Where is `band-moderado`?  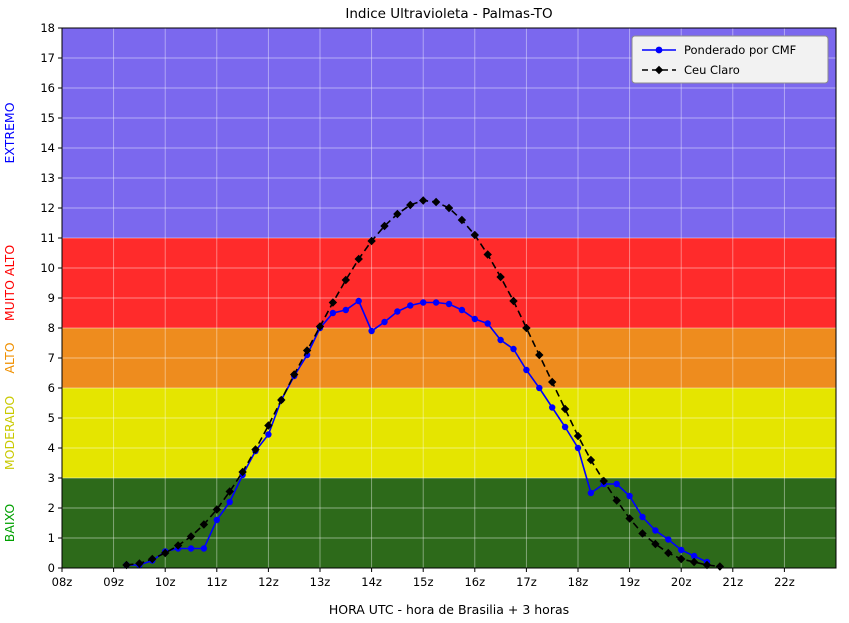
band-moderado is located at coordinates (449, 433).